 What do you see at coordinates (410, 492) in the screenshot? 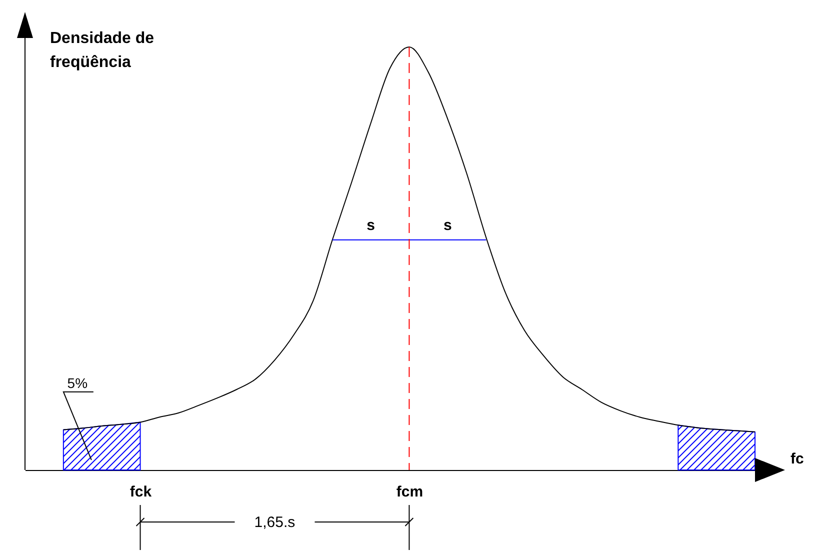
I see `x-tick-label: fcm` at bounding box center [410, 492].